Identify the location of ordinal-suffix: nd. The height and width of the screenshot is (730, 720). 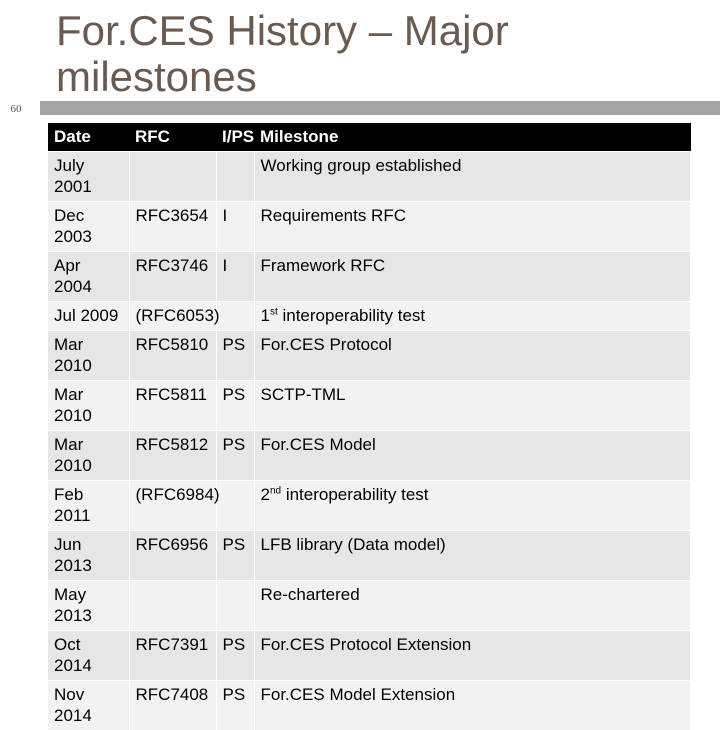
(275, 490).